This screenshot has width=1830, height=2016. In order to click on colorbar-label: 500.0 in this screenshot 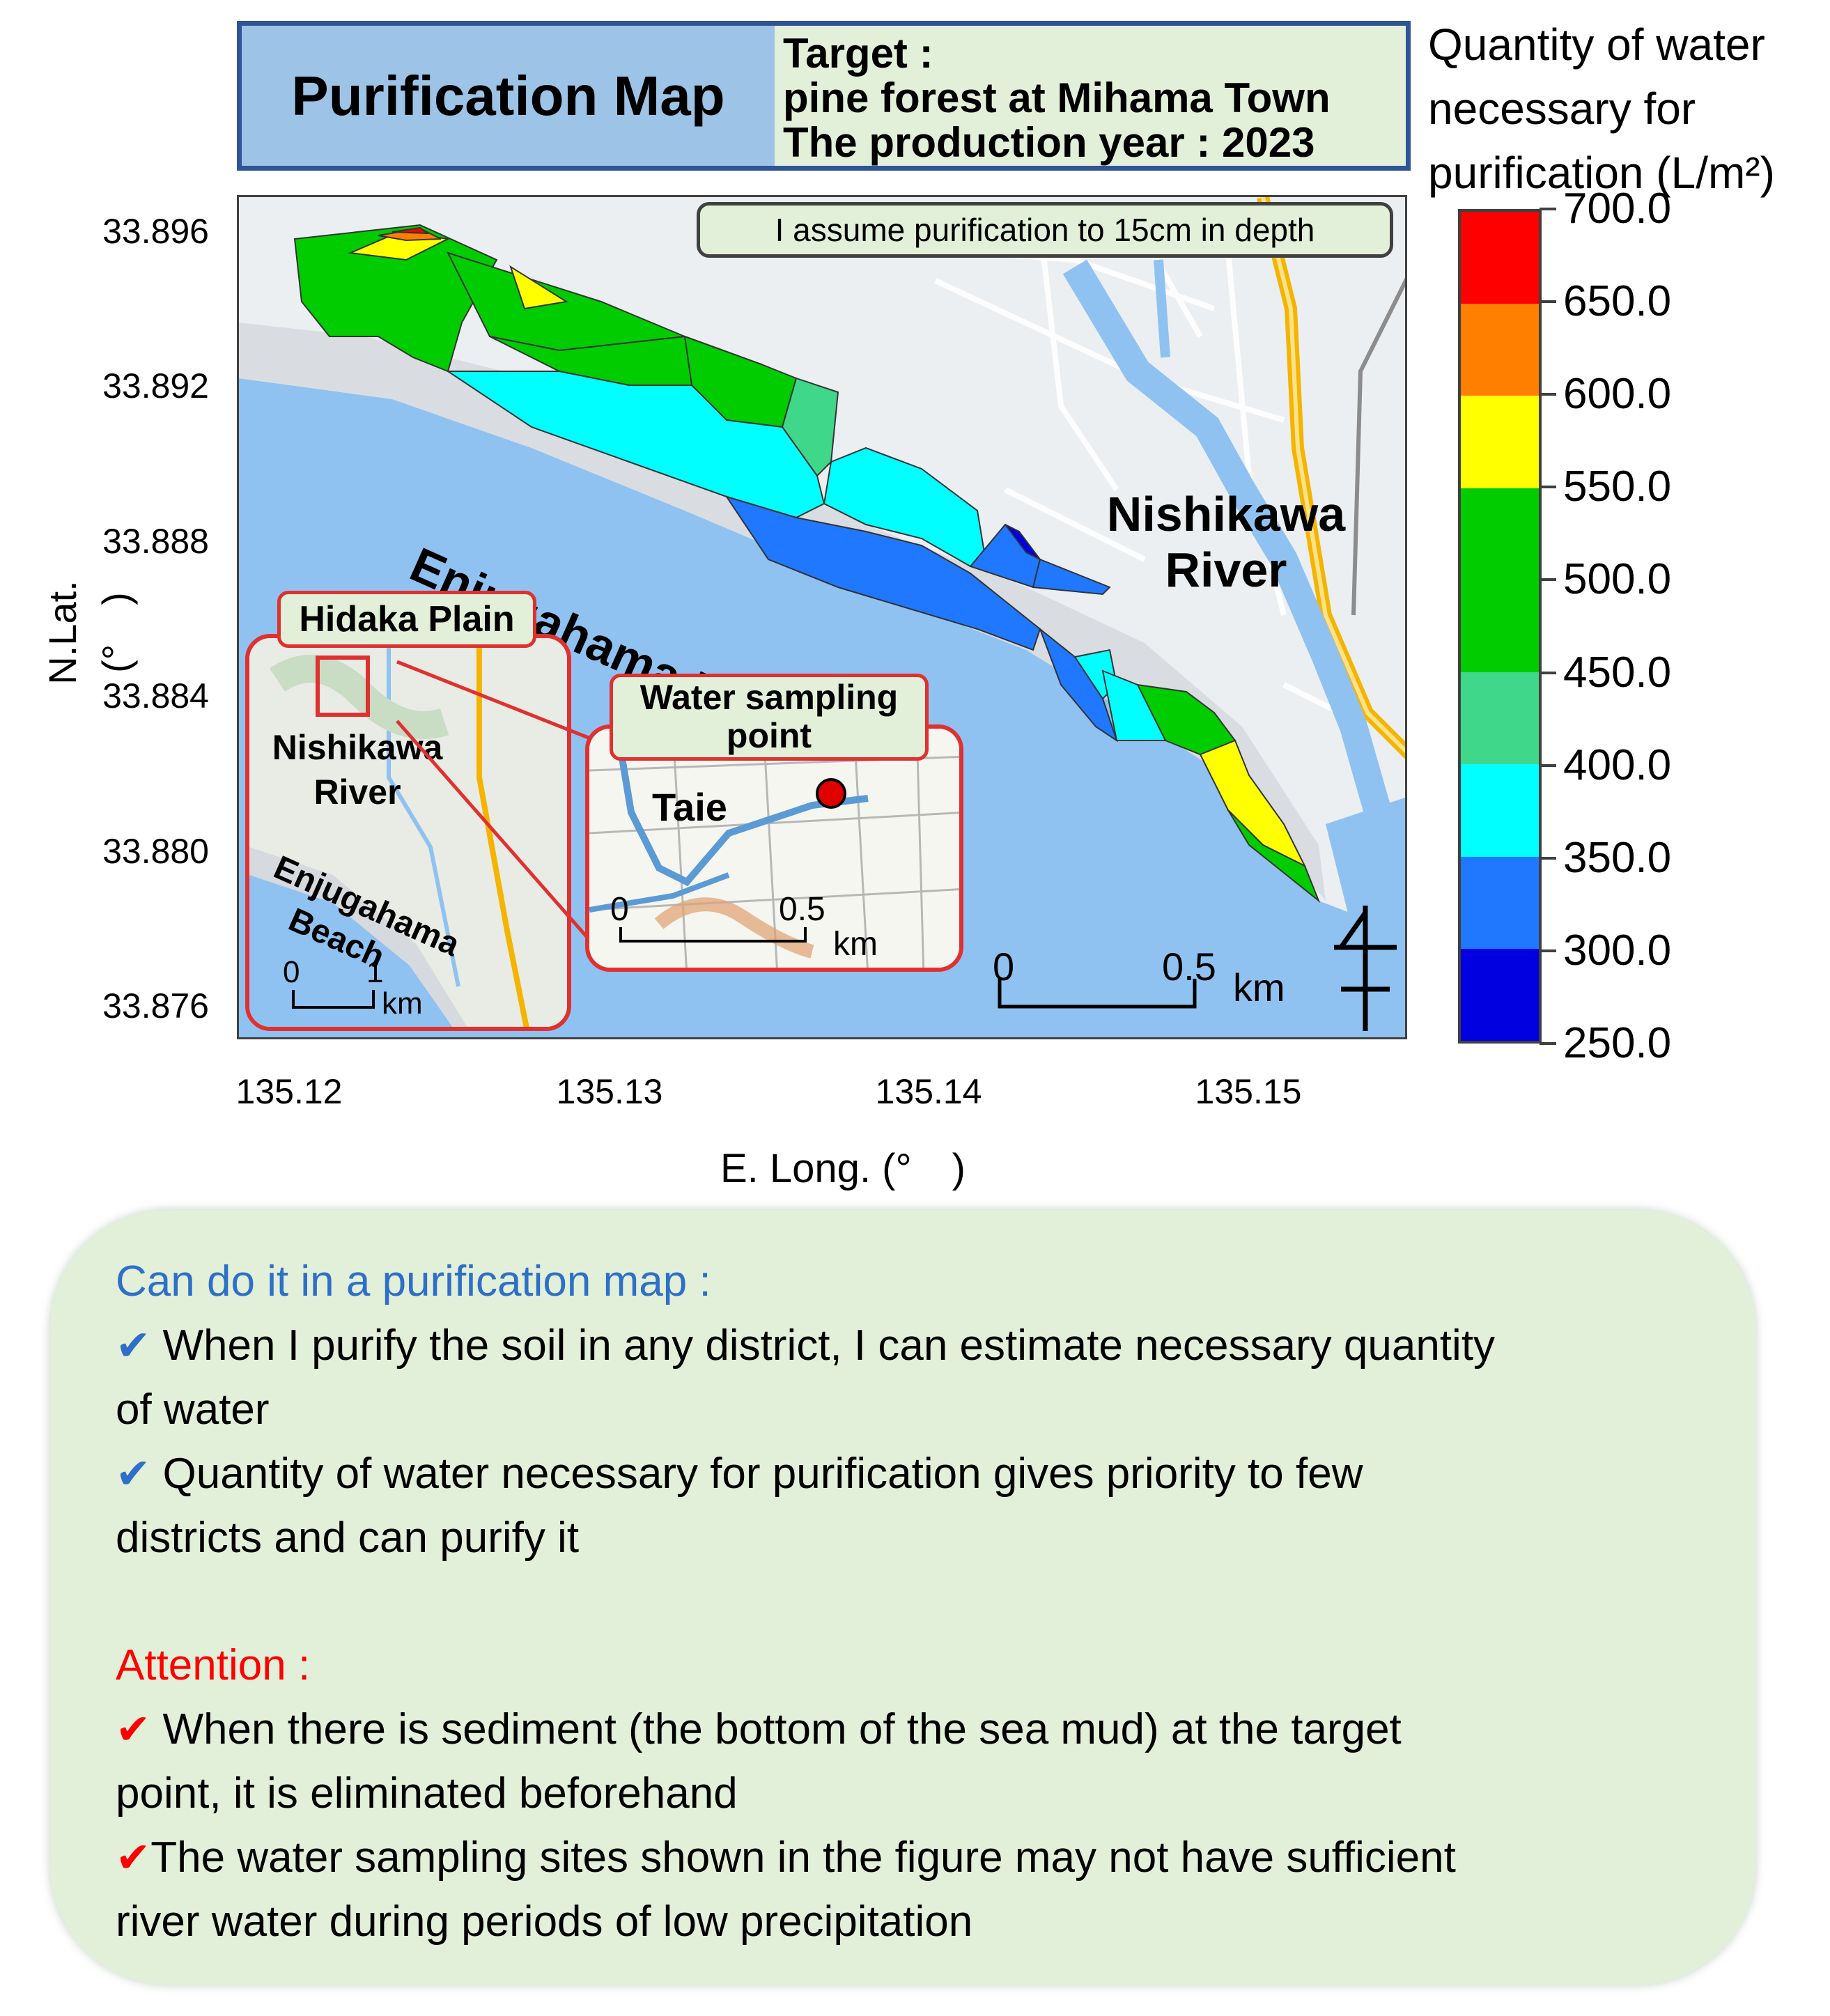, I will do `click(1617, 579)`.